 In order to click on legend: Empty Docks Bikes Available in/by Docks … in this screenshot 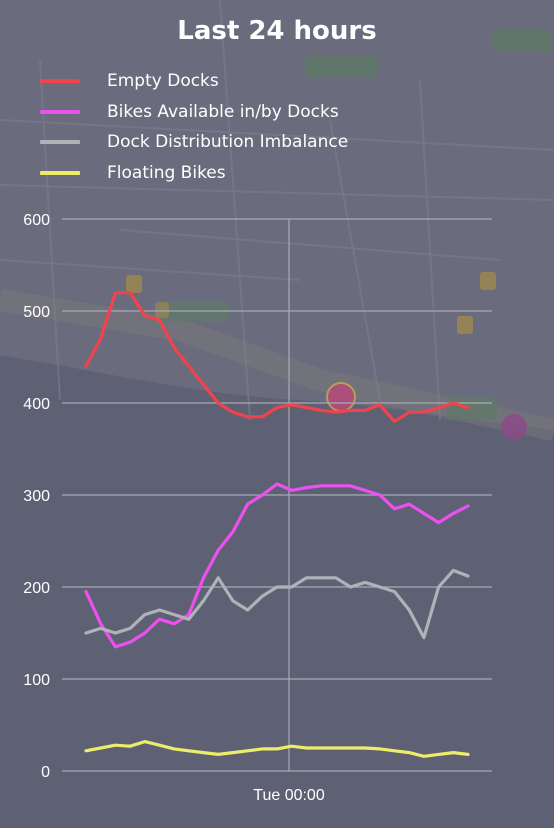, I will do `click(194, 127)`.